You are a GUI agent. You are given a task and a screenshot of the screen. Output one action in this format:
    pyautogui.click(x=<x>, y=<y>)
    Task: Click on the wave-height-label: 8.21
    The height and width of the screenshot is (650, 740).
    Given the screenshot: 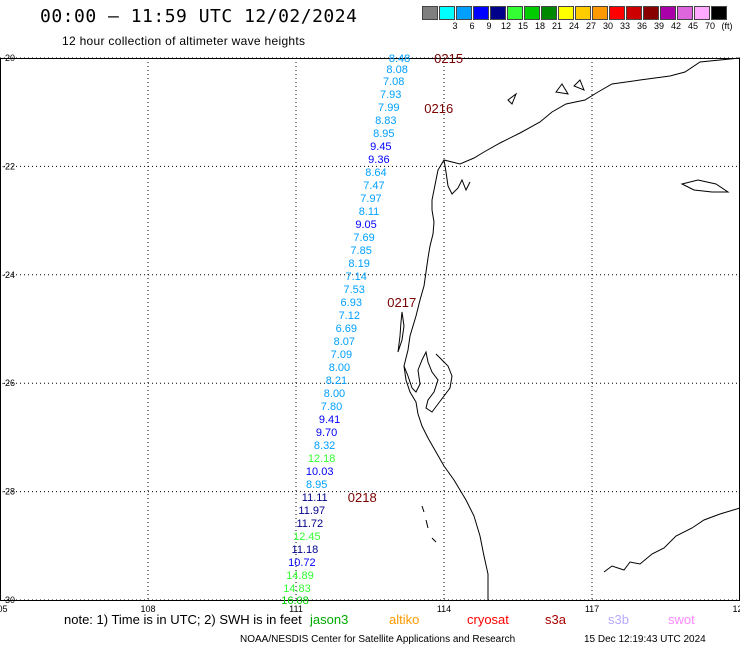 What is the action you would take?
    pyautogui.click(x=336, y=381)
    